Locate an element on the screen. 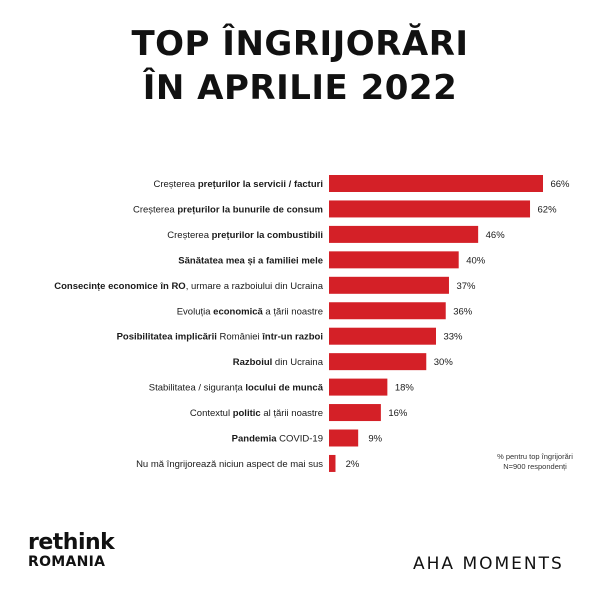 This screenshot has width=600, height=600. category-label-4: Sănătatea mea și a familiei mele is located at coordinates (250, 260).